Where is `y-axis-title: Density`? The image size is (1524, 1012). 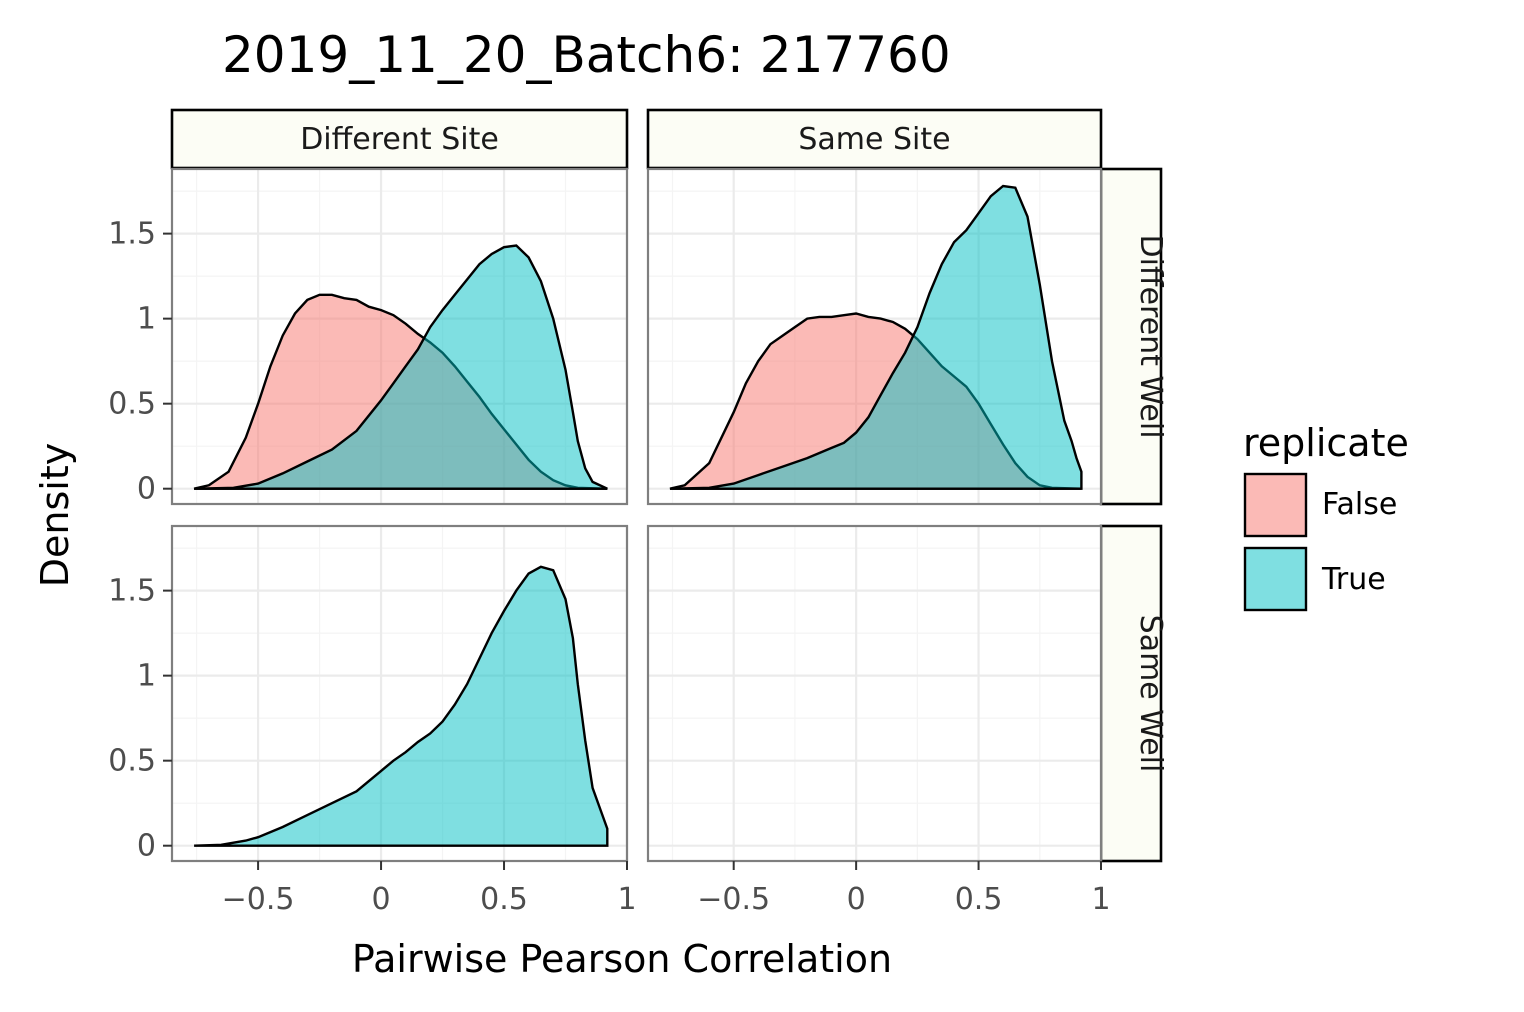
y-axis-title: Density is located at coordinates (55, 515).